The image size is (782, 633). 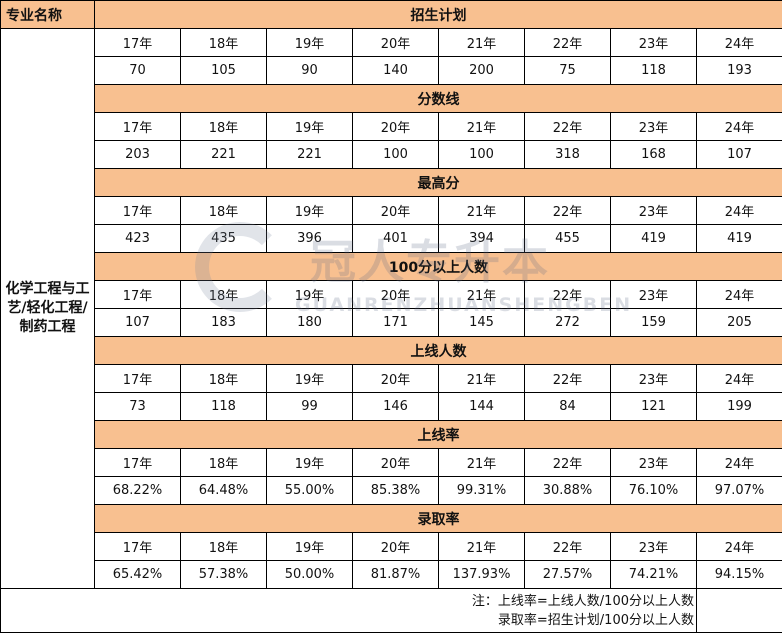 I want to click on empty-cell, so click(x=739, y=610).